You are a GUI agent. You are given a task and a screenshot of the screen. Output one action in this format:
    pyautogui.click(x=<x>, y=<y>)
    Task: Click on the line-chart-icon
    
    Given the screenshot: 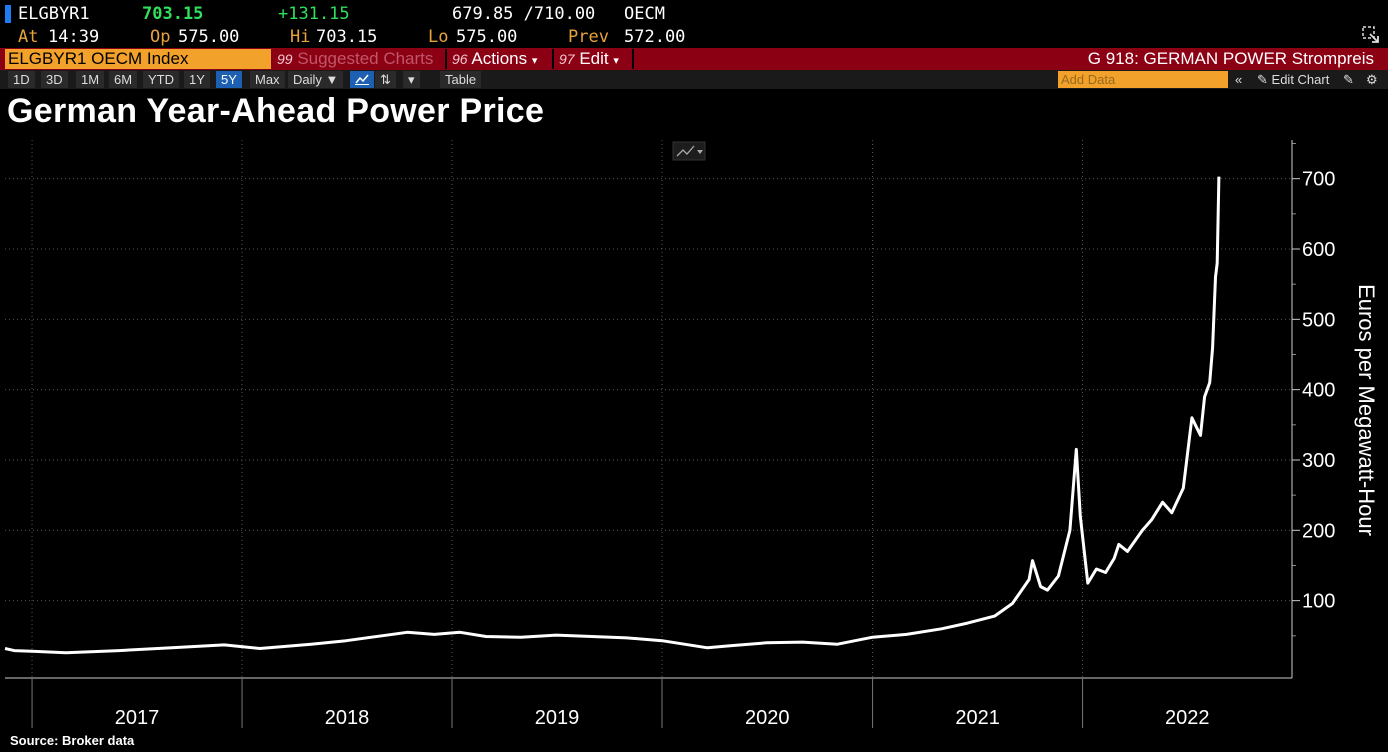 What is the action you would take?
    pyautogui.click(x=362, y=79)
    